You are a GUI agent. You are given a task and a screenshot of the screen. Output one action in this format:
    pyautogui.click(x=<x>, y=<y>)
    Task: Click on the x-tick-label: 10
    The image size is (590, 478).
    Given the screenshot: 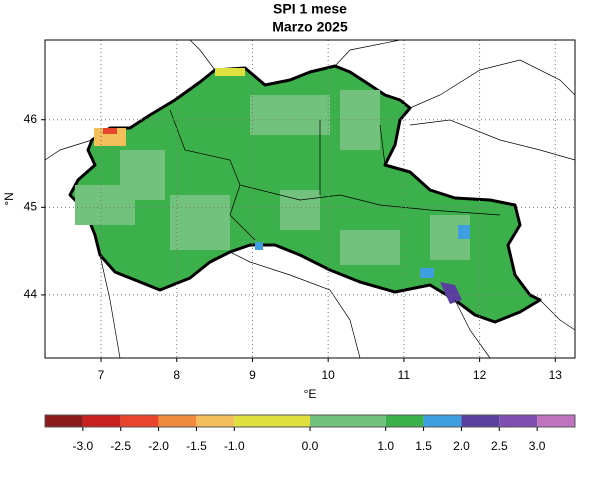 What is the action you would take?
    pyautogui.click(x=328, y=375)
    